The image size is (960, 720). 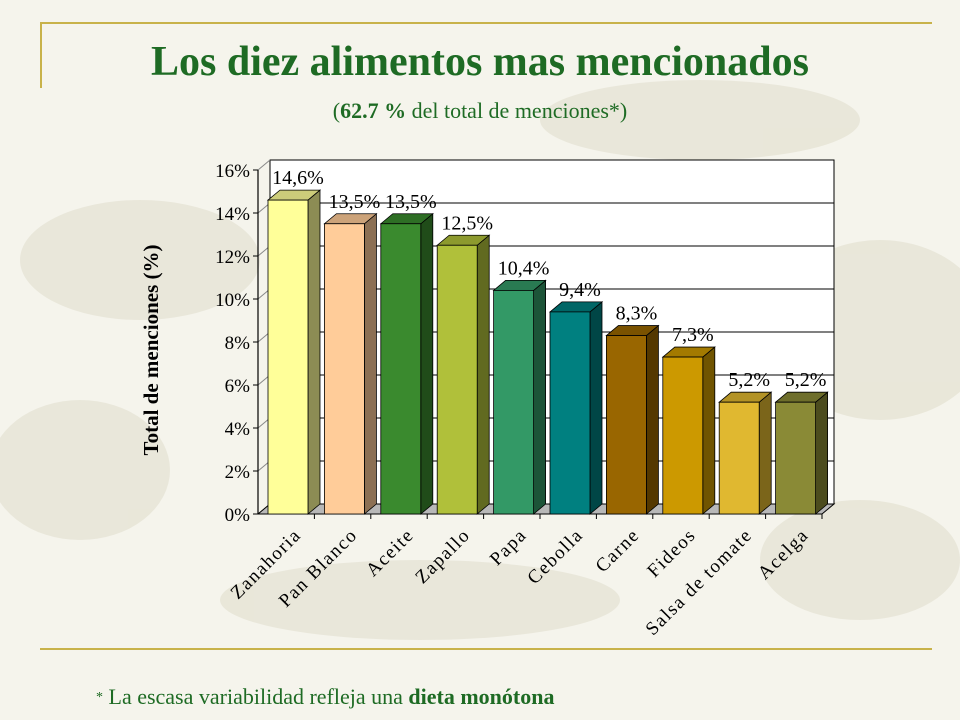 I want to click on left-rule, so click(x=41, y=55).